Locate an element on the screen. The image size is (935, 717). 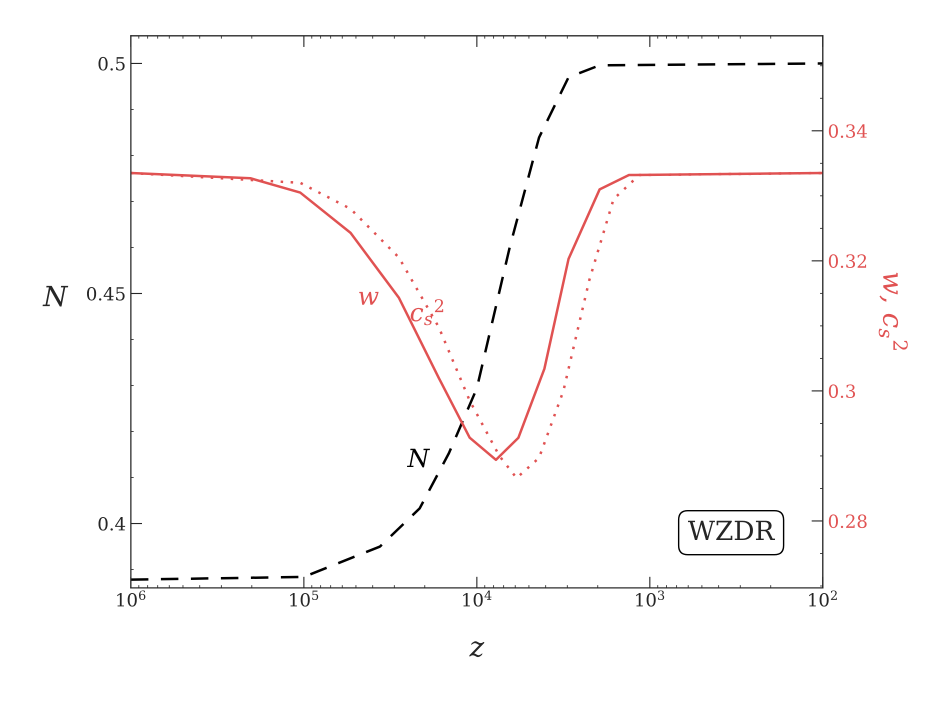
x-axis-title: z is located at coordinates (476, 649).